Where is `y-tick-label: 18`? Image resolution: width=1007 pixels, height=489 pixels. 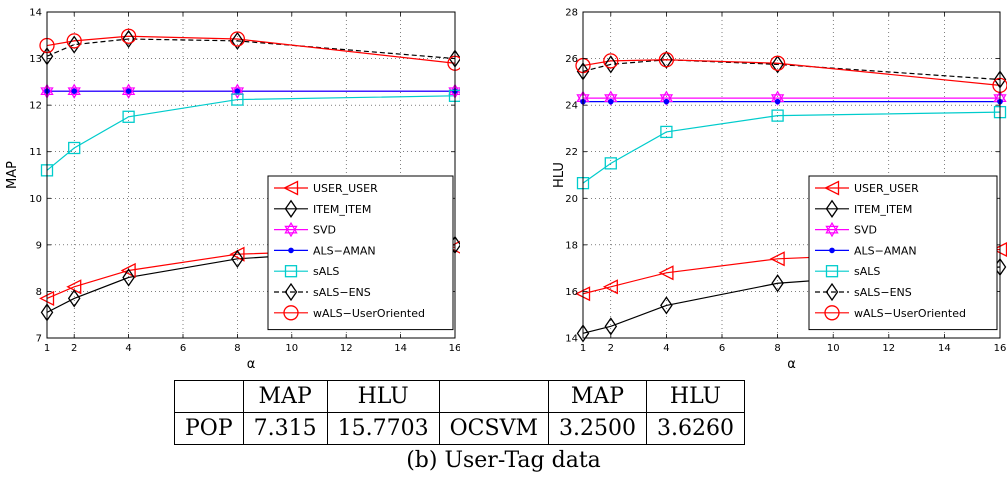
y-tick-label: 18 is located at coordinates (571, 245).